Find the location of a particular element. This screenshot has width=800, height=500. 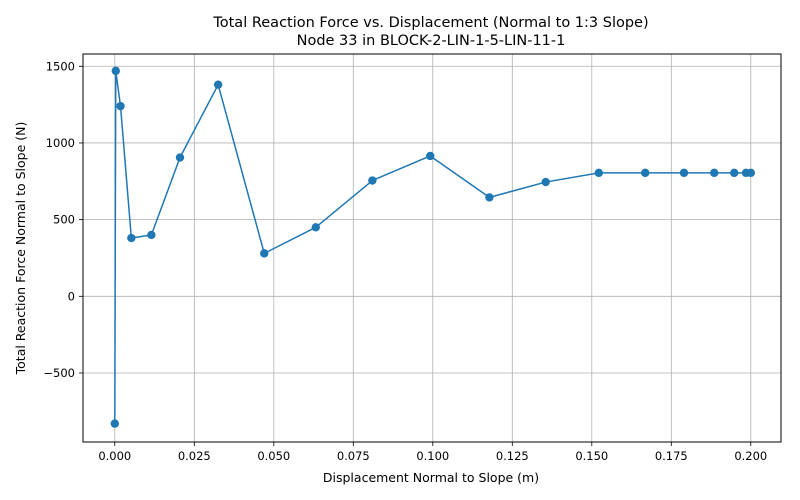

x-tick-label: 0.200 is located at coordinates (750, 456).